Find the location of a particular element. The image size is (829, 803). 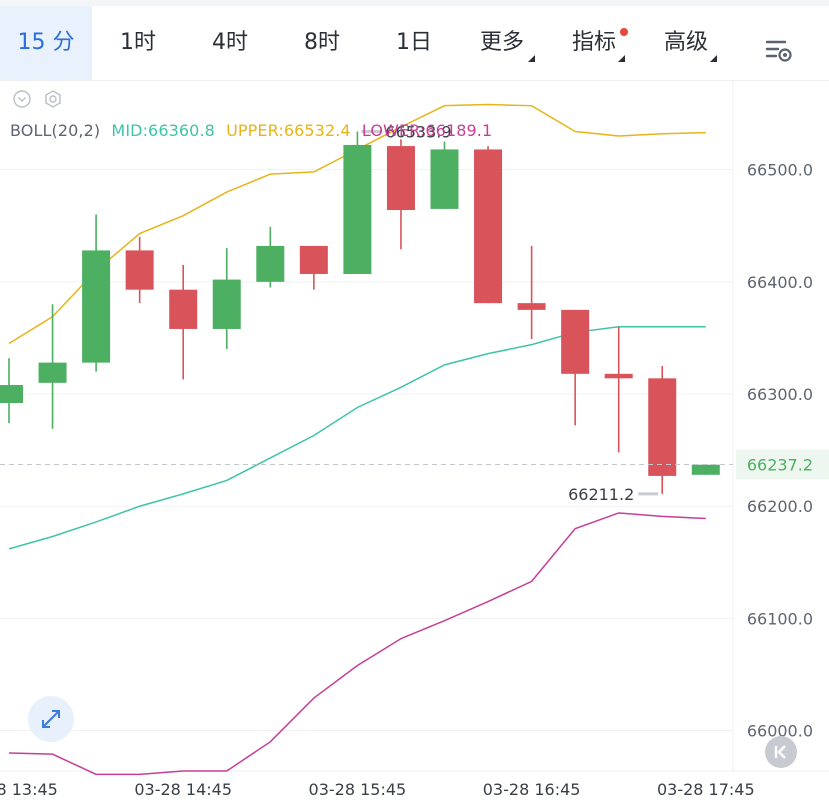

x-tick-label: 03-28 15:45 is located at coordinates (358, 789).